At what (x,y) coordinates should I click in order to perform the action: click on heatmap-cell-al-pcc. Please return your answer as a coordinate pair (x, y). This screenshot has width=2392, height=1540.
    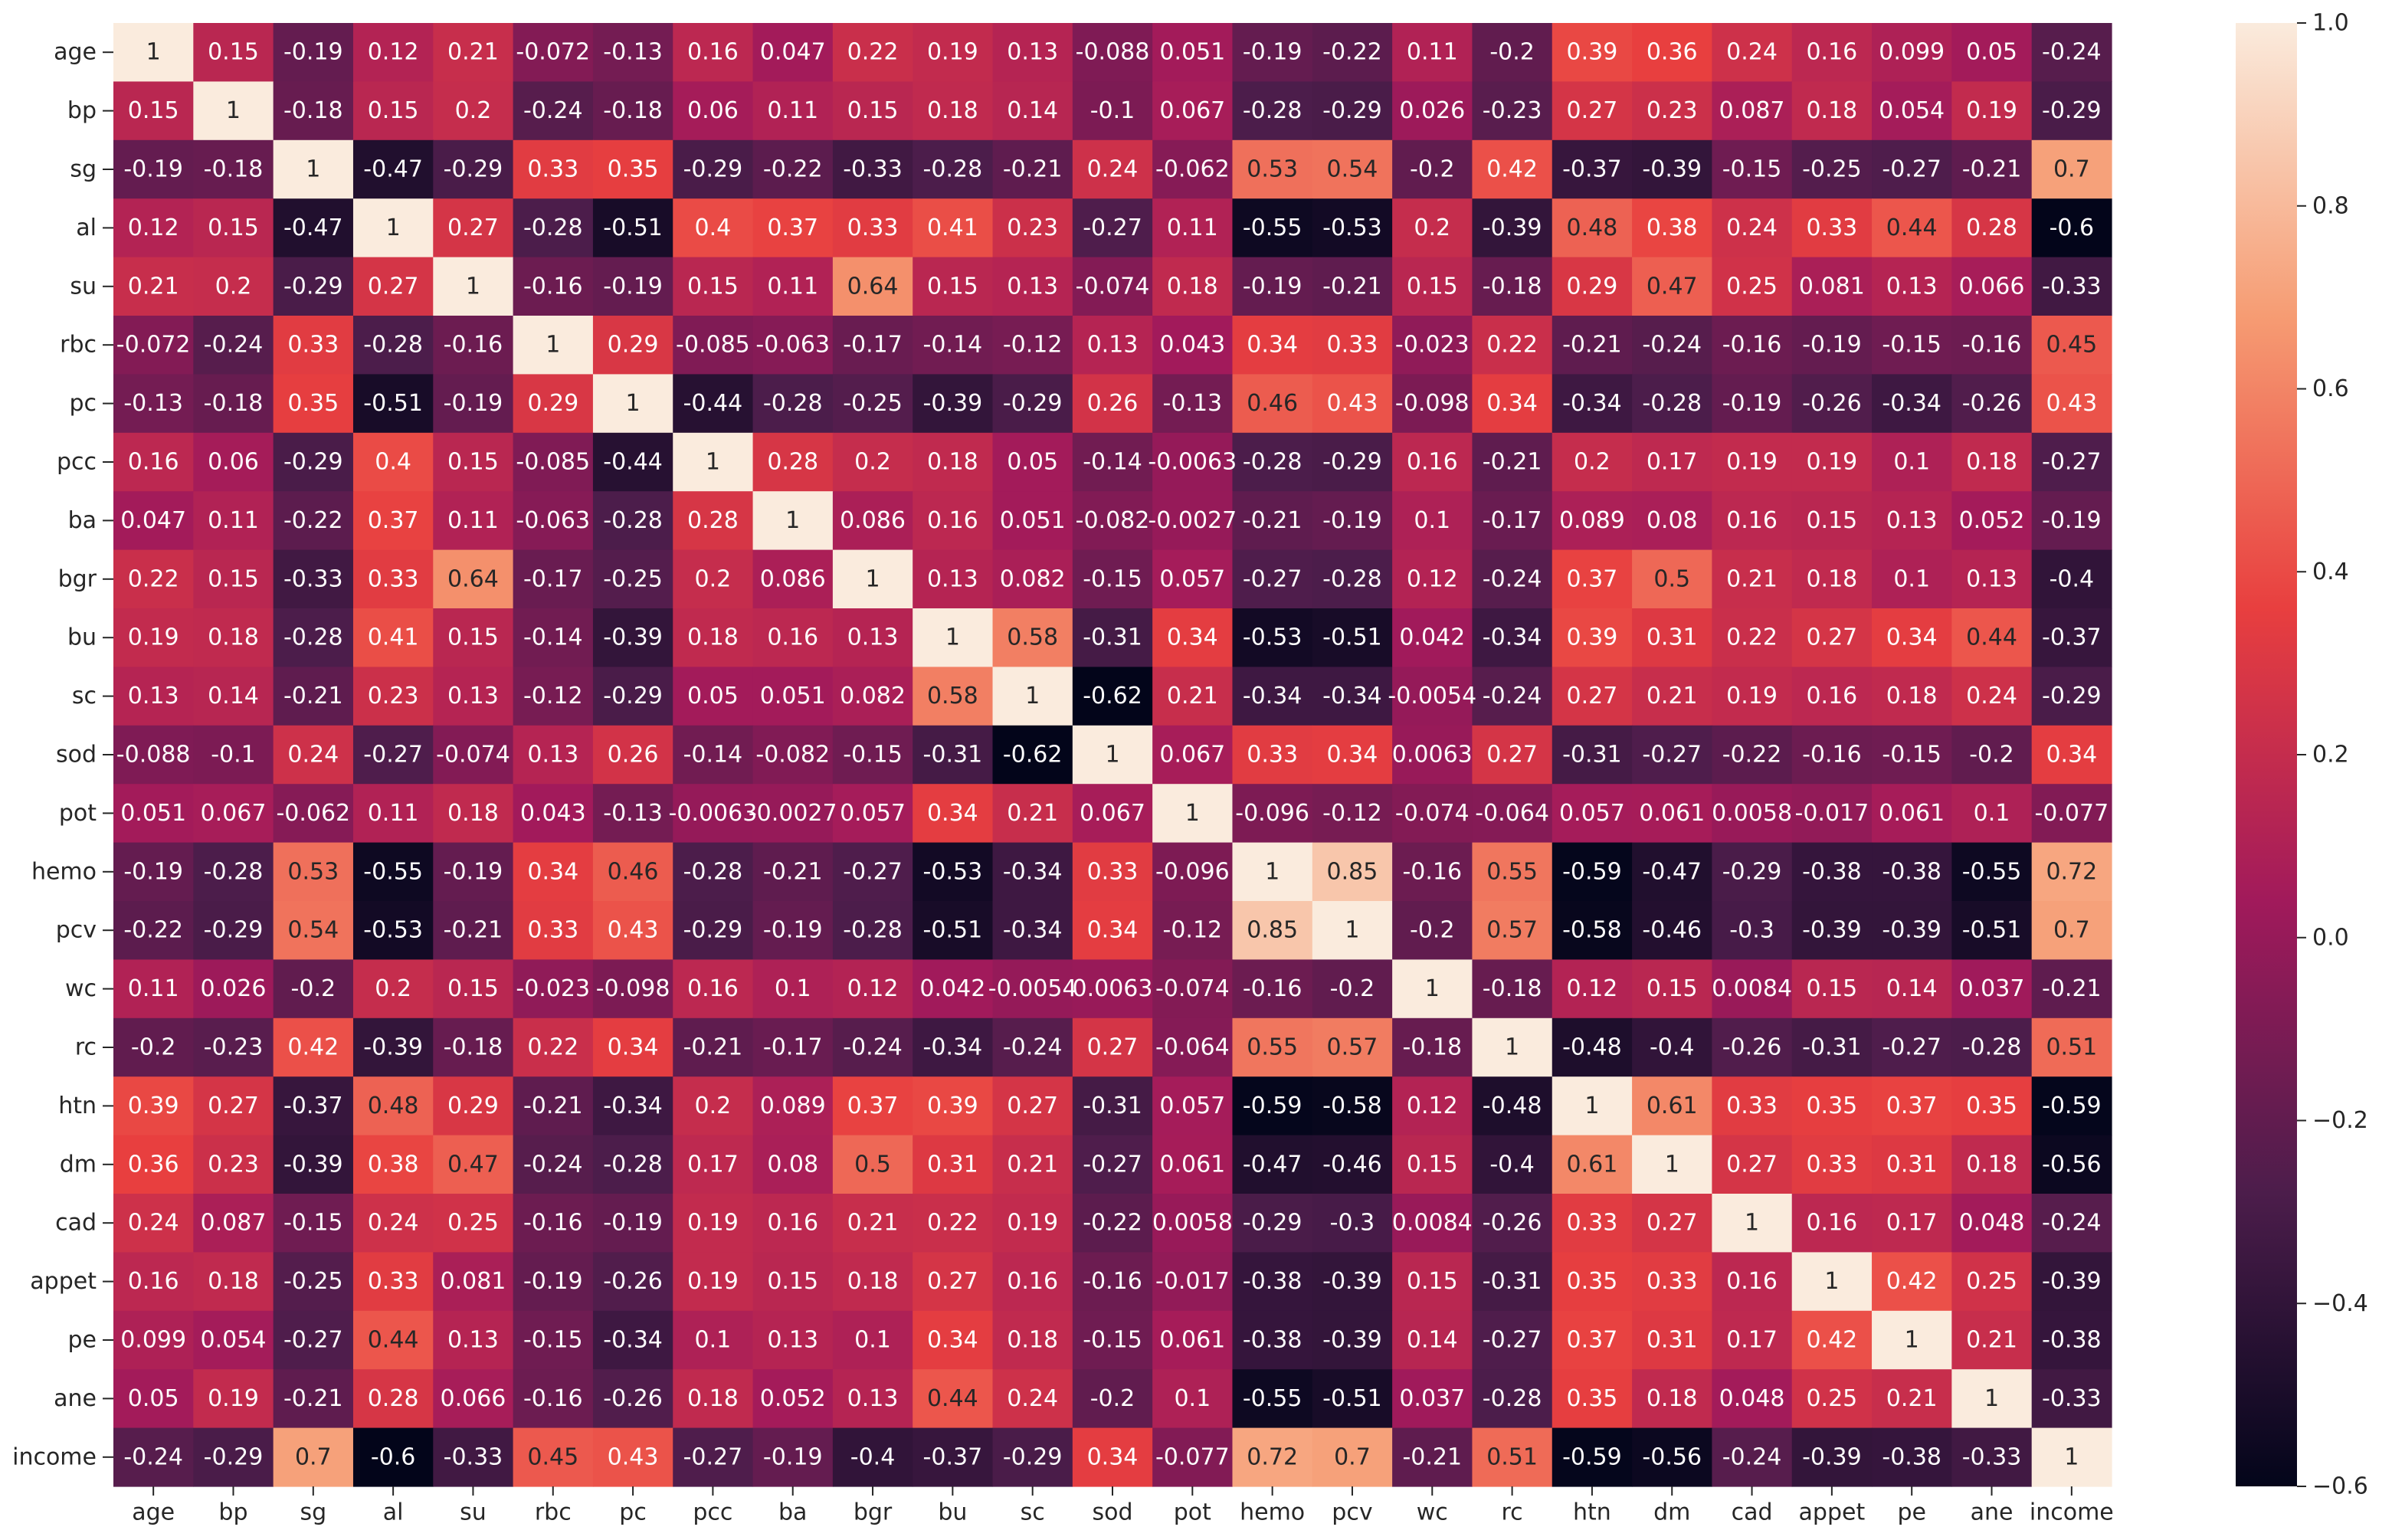
    Looking at the image, I should click on (713, 228).